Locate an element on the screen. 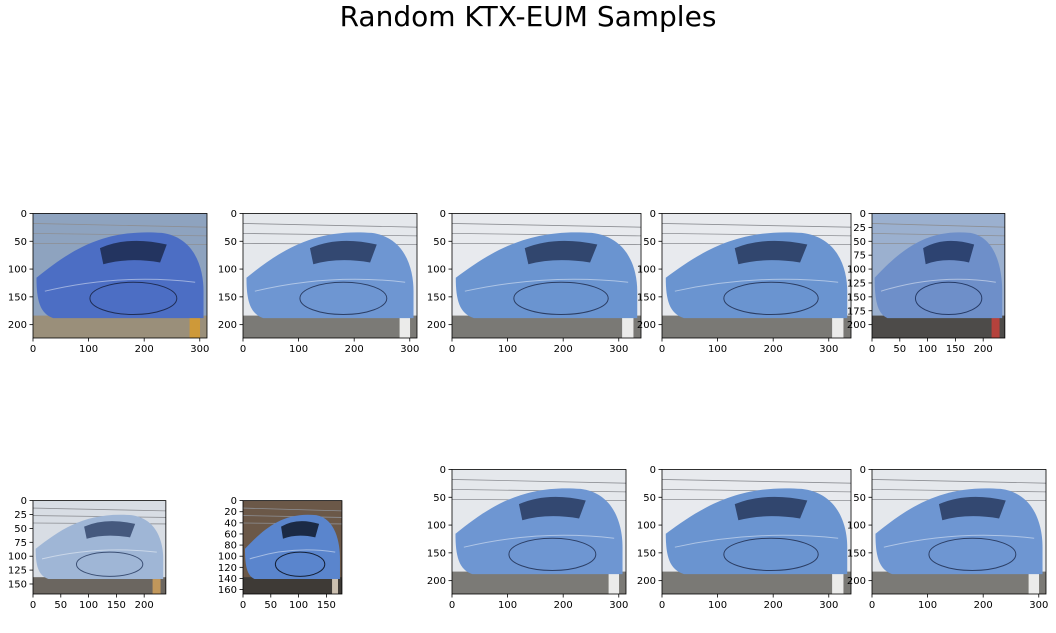  y-tick-label: 175 is located at coordinates (856, 311).